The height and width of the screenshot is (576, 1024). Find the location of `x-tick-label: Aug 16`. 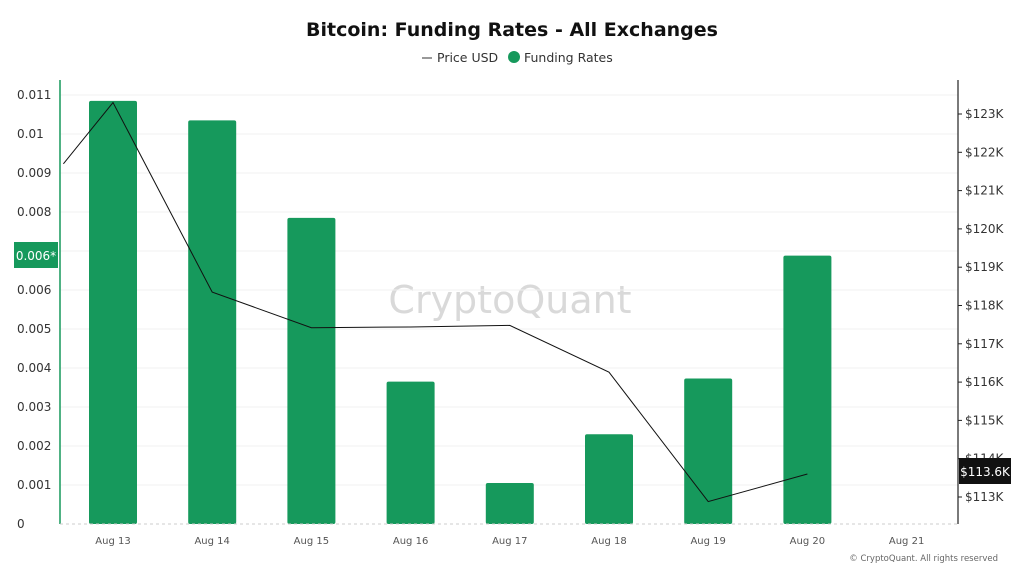

x-tick-label: Aug 16 is located at coordinates (410, 541).